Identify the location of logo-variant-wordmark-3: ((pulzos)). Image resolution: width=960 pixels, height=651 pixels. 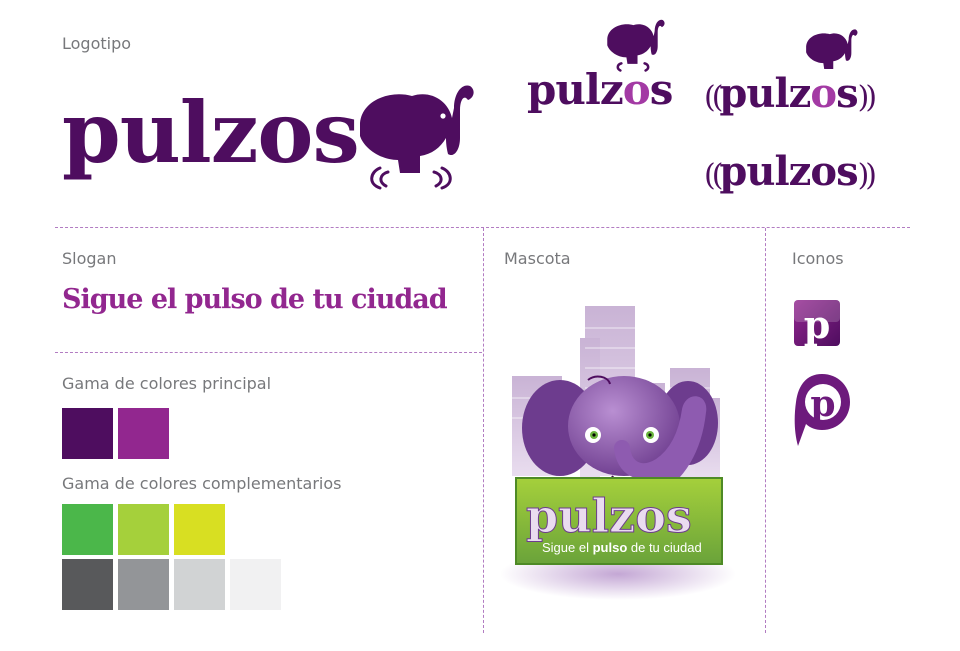
(791, 171).